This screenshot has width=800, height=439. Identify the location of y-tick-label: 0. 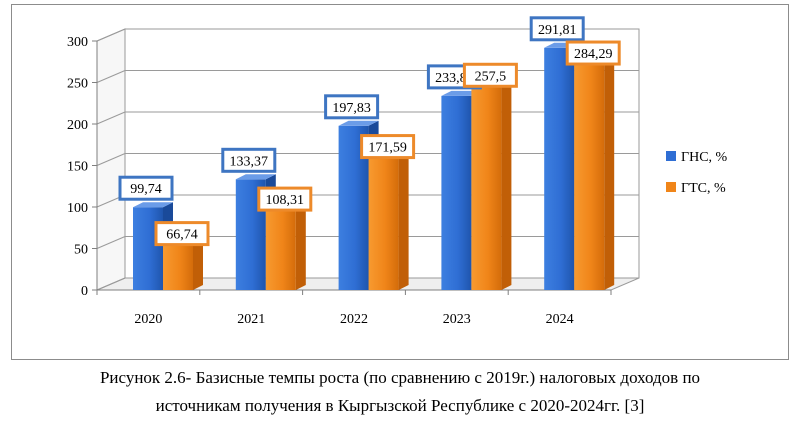
(84, 291).